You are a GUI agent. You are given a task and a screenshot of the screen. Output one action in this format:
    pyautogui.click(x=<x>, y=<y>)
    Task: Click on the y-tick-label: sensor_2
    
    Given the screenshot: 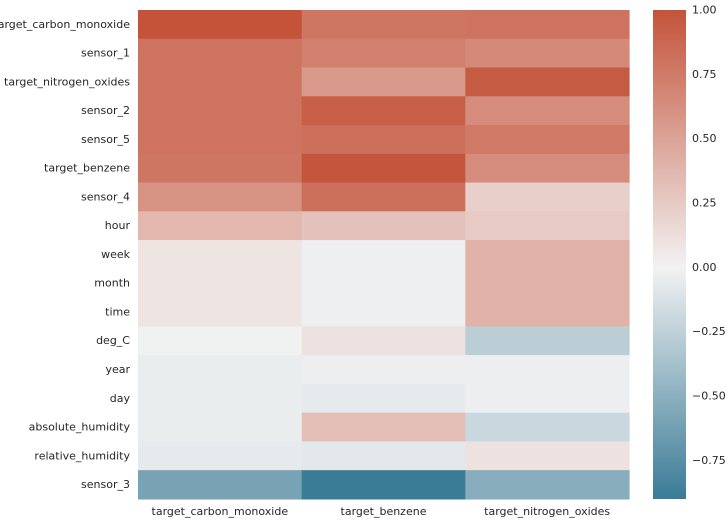 What is the action you would take?
    pyautogui.click(x=105, y=110)
    